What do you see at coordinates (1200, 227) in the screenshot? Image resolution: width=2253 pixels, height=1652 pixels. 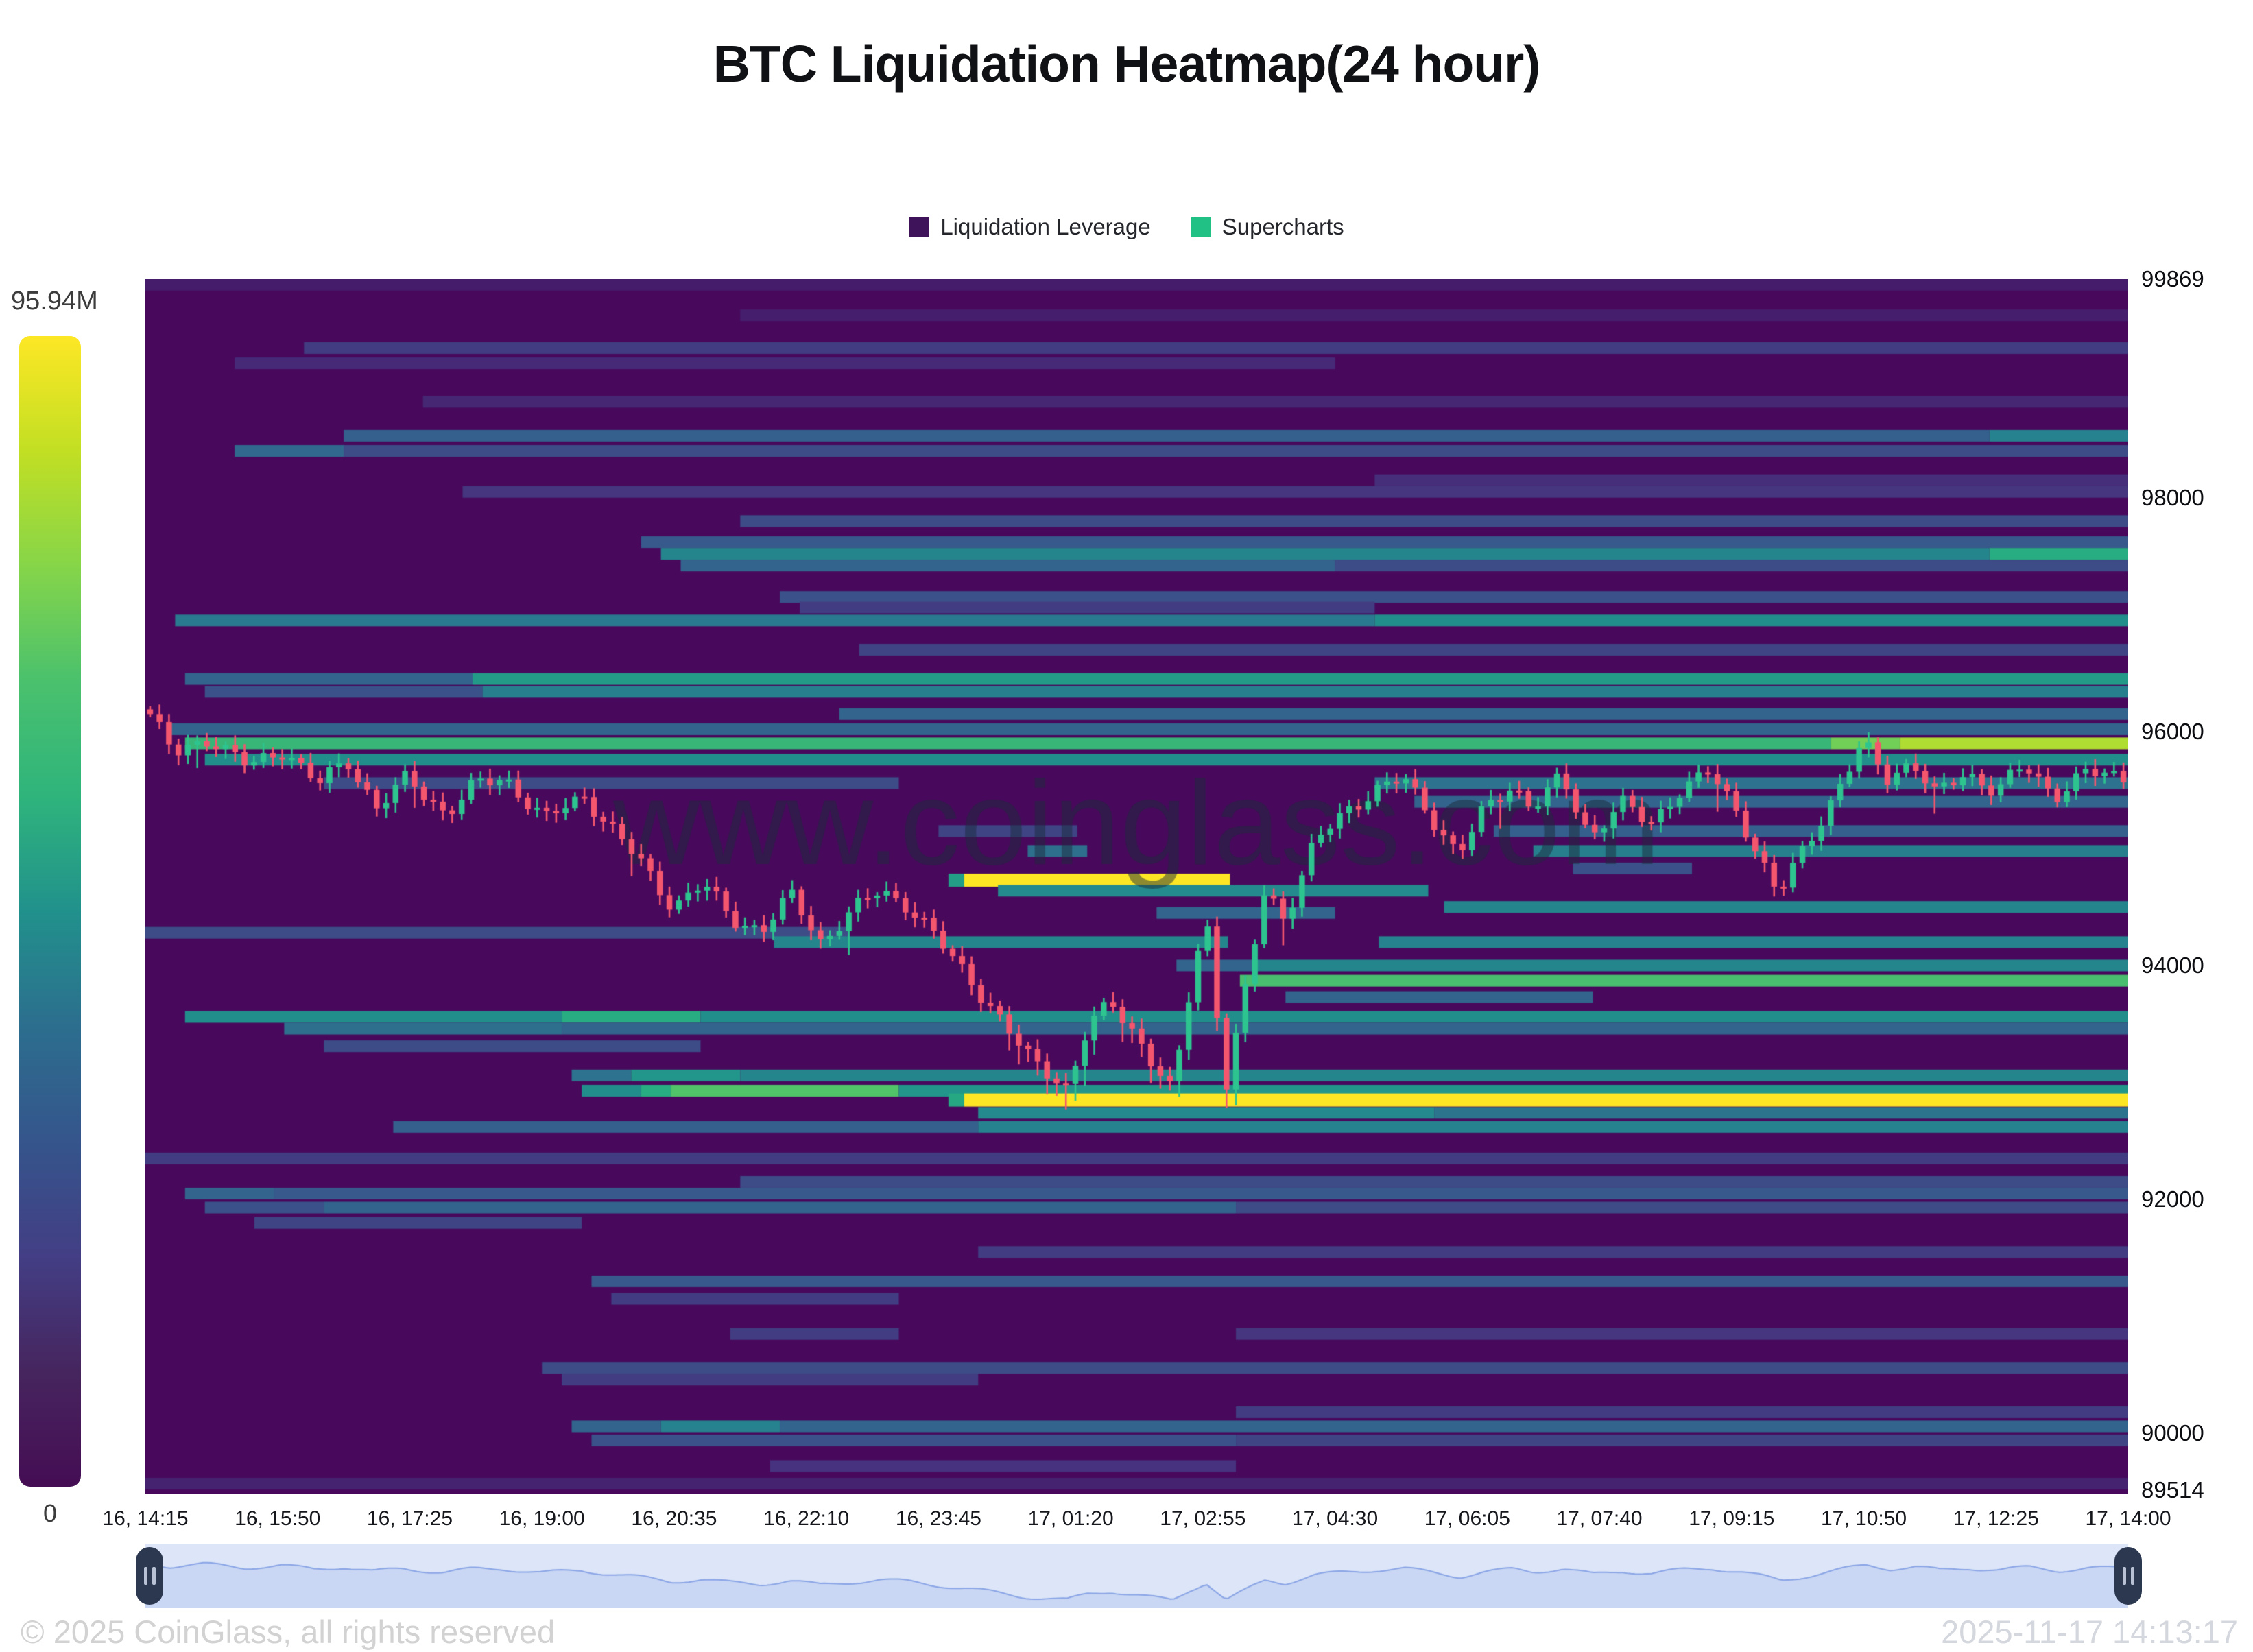 I see `legend-swatch-green-icon` at bounding box center [1200, 227].